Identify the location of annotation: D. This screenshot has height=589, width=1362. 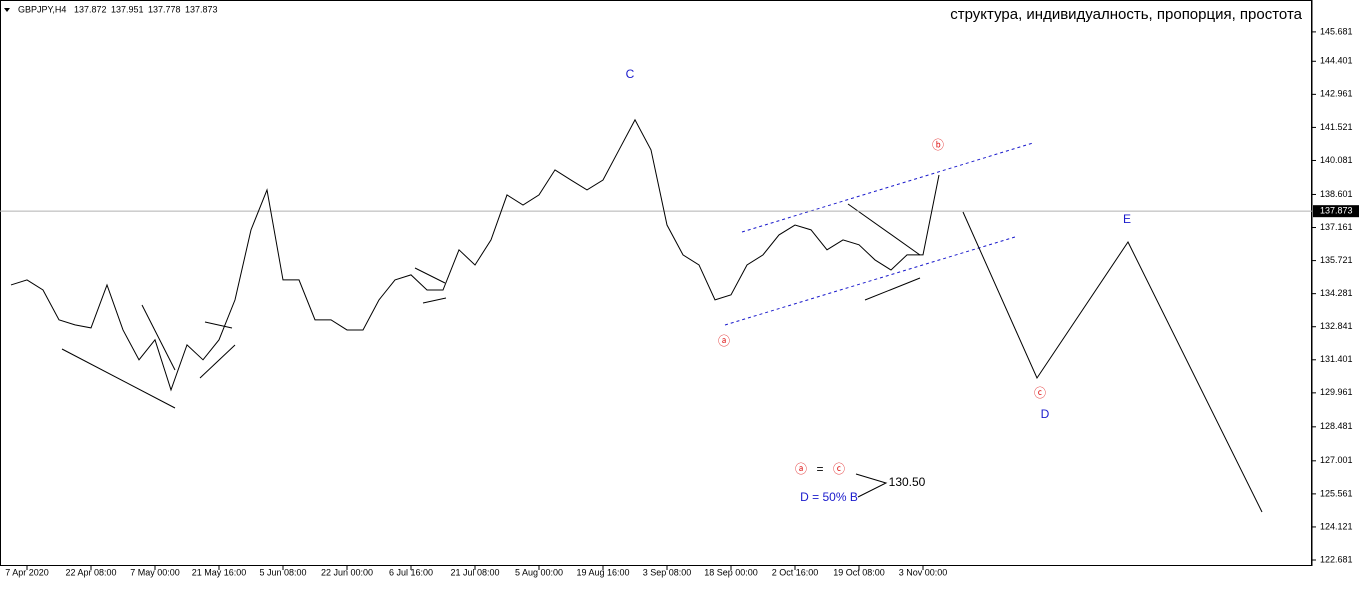
(1045, 414).